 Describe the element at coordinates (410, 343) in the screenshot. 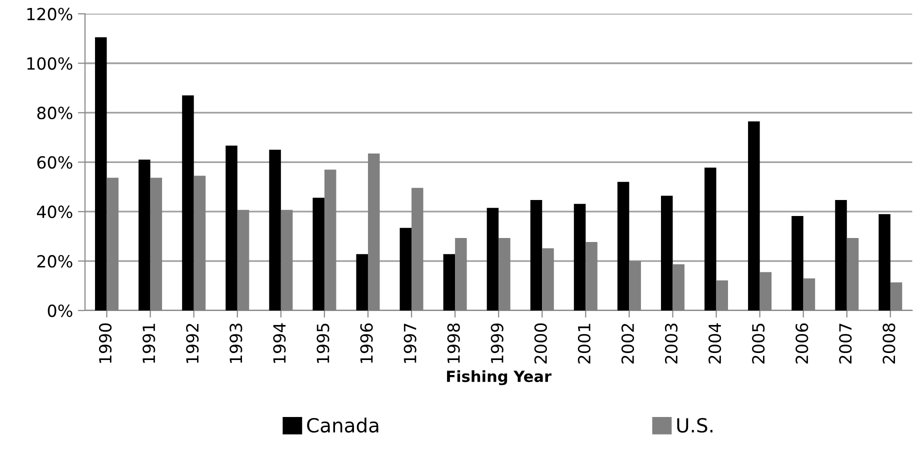

I see `x-tick-label: 1997` at that location.